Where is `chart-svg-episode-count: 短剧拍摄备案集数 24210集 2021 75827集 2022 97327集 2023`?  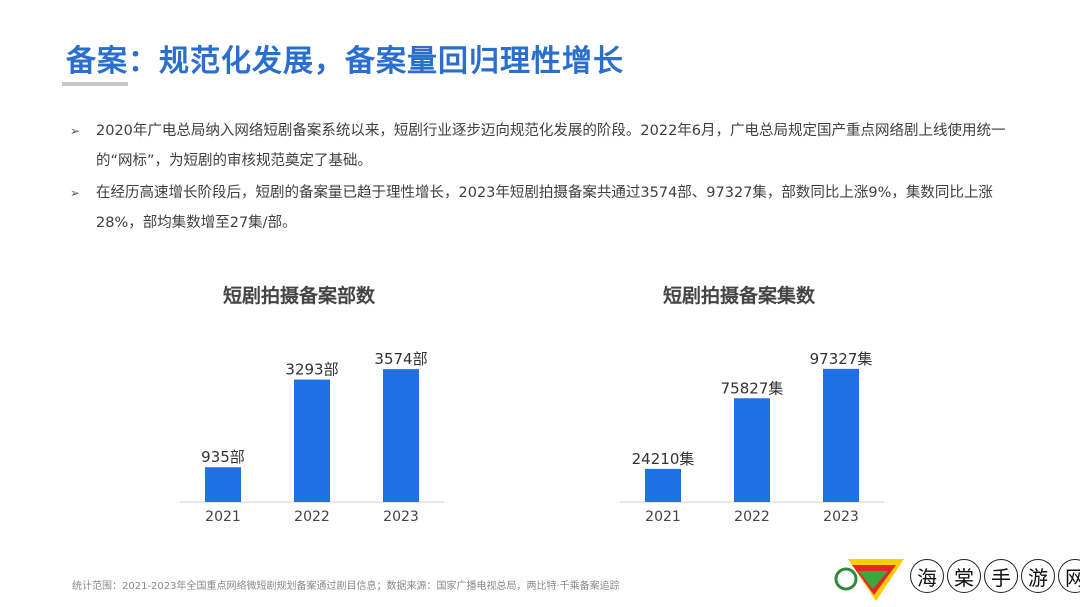 chart-svg-episode-count: 短剧拍摄备案集数 24210集 2021 75827集 2022 97327集 2023 is located at coordinates (752, 404).